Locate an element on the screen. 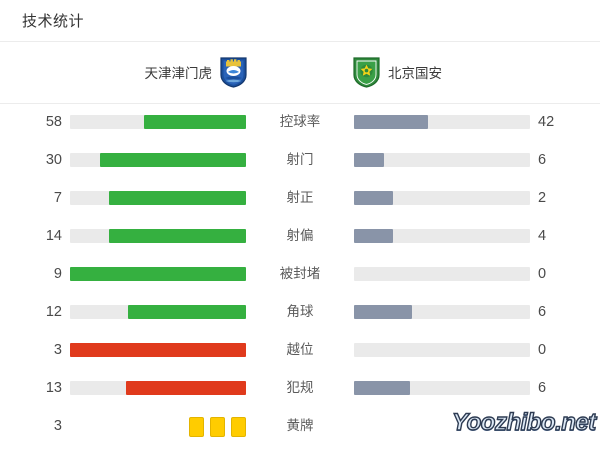  stat-label: 射门 is located at coordinates (300, 159).